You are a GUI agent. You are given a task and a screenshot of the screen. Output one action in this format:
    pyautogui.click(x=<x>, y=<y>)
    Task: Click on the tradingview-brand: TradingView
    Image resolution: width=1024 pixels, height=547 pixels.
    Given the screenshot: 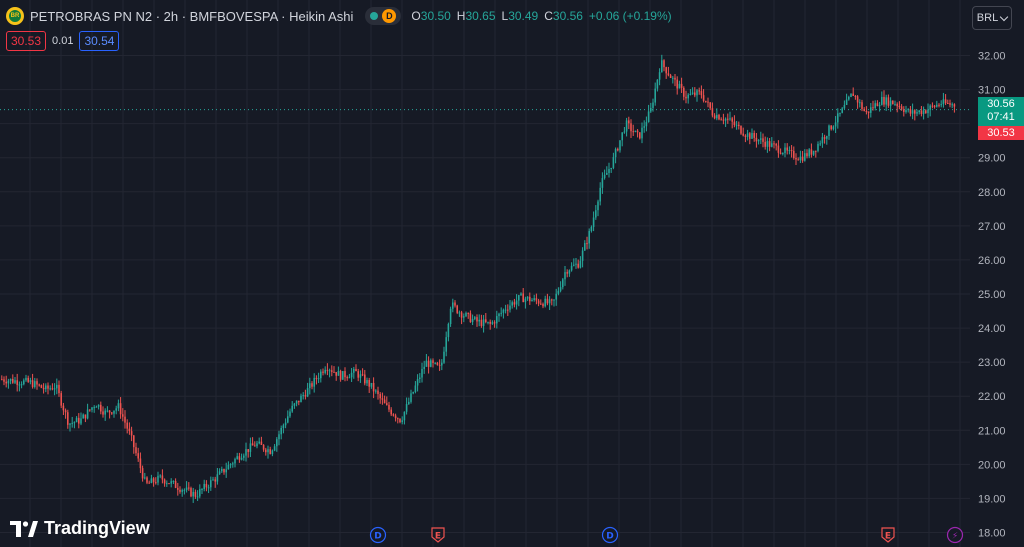 What is the action you would take?
    pyautogui.click(x=80, y=528)
    